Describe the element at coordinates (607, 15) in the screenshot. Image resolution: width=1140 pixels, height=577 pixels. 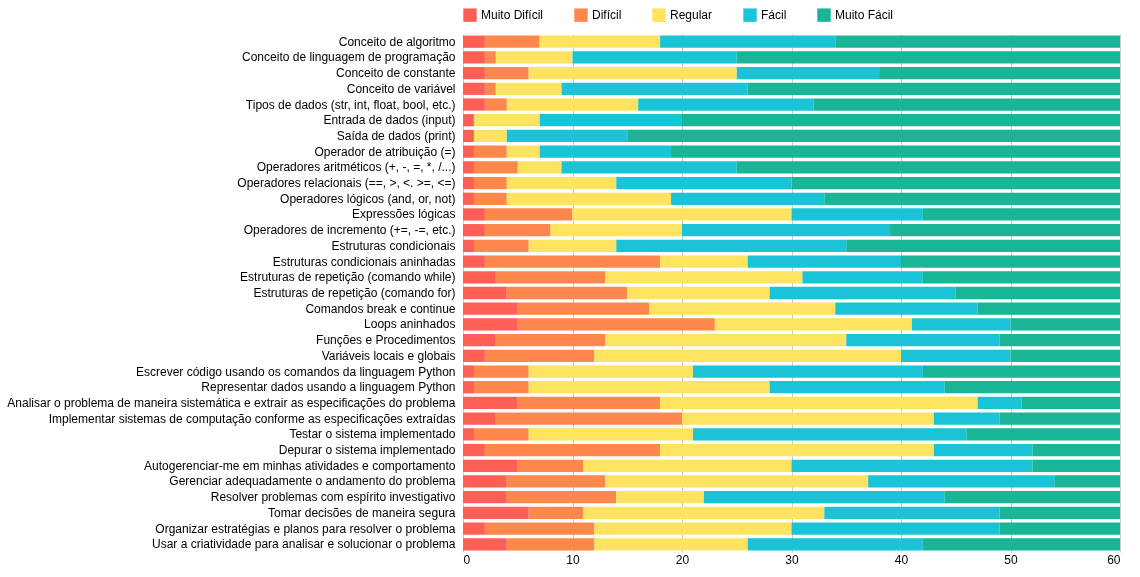
I see `legend-label: Difícil` at that location.